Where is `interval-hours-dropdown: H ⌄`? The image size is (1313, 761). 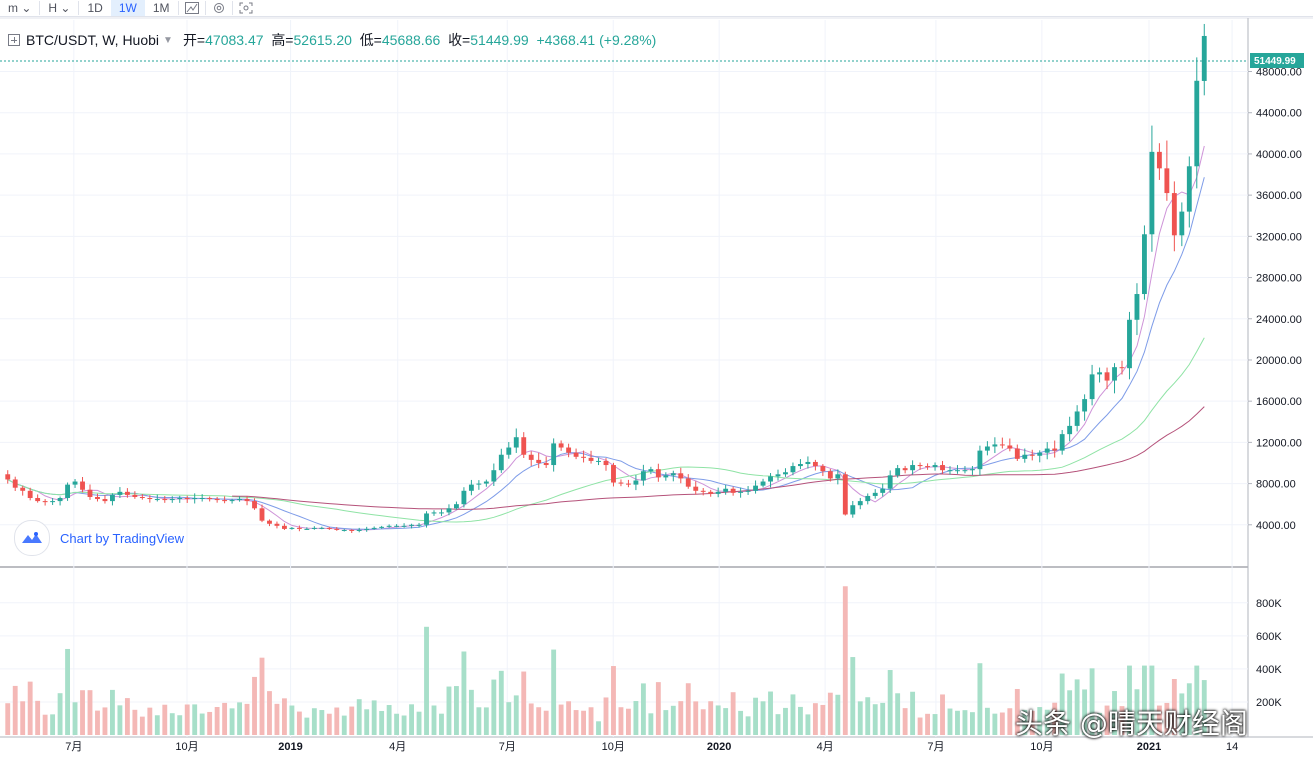
interval-hours-dropdown: H ⌄ is located at coordinates (59, 8).